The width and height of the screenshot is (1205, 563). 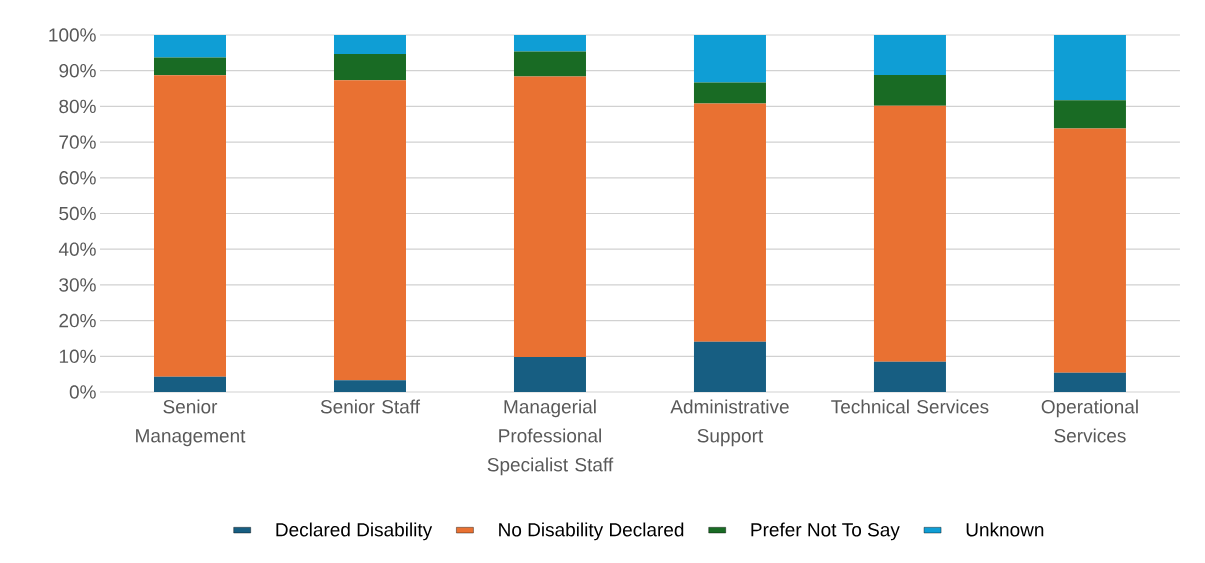 I want to click on y-tick-label: 80%, so click(x=77, y=106).